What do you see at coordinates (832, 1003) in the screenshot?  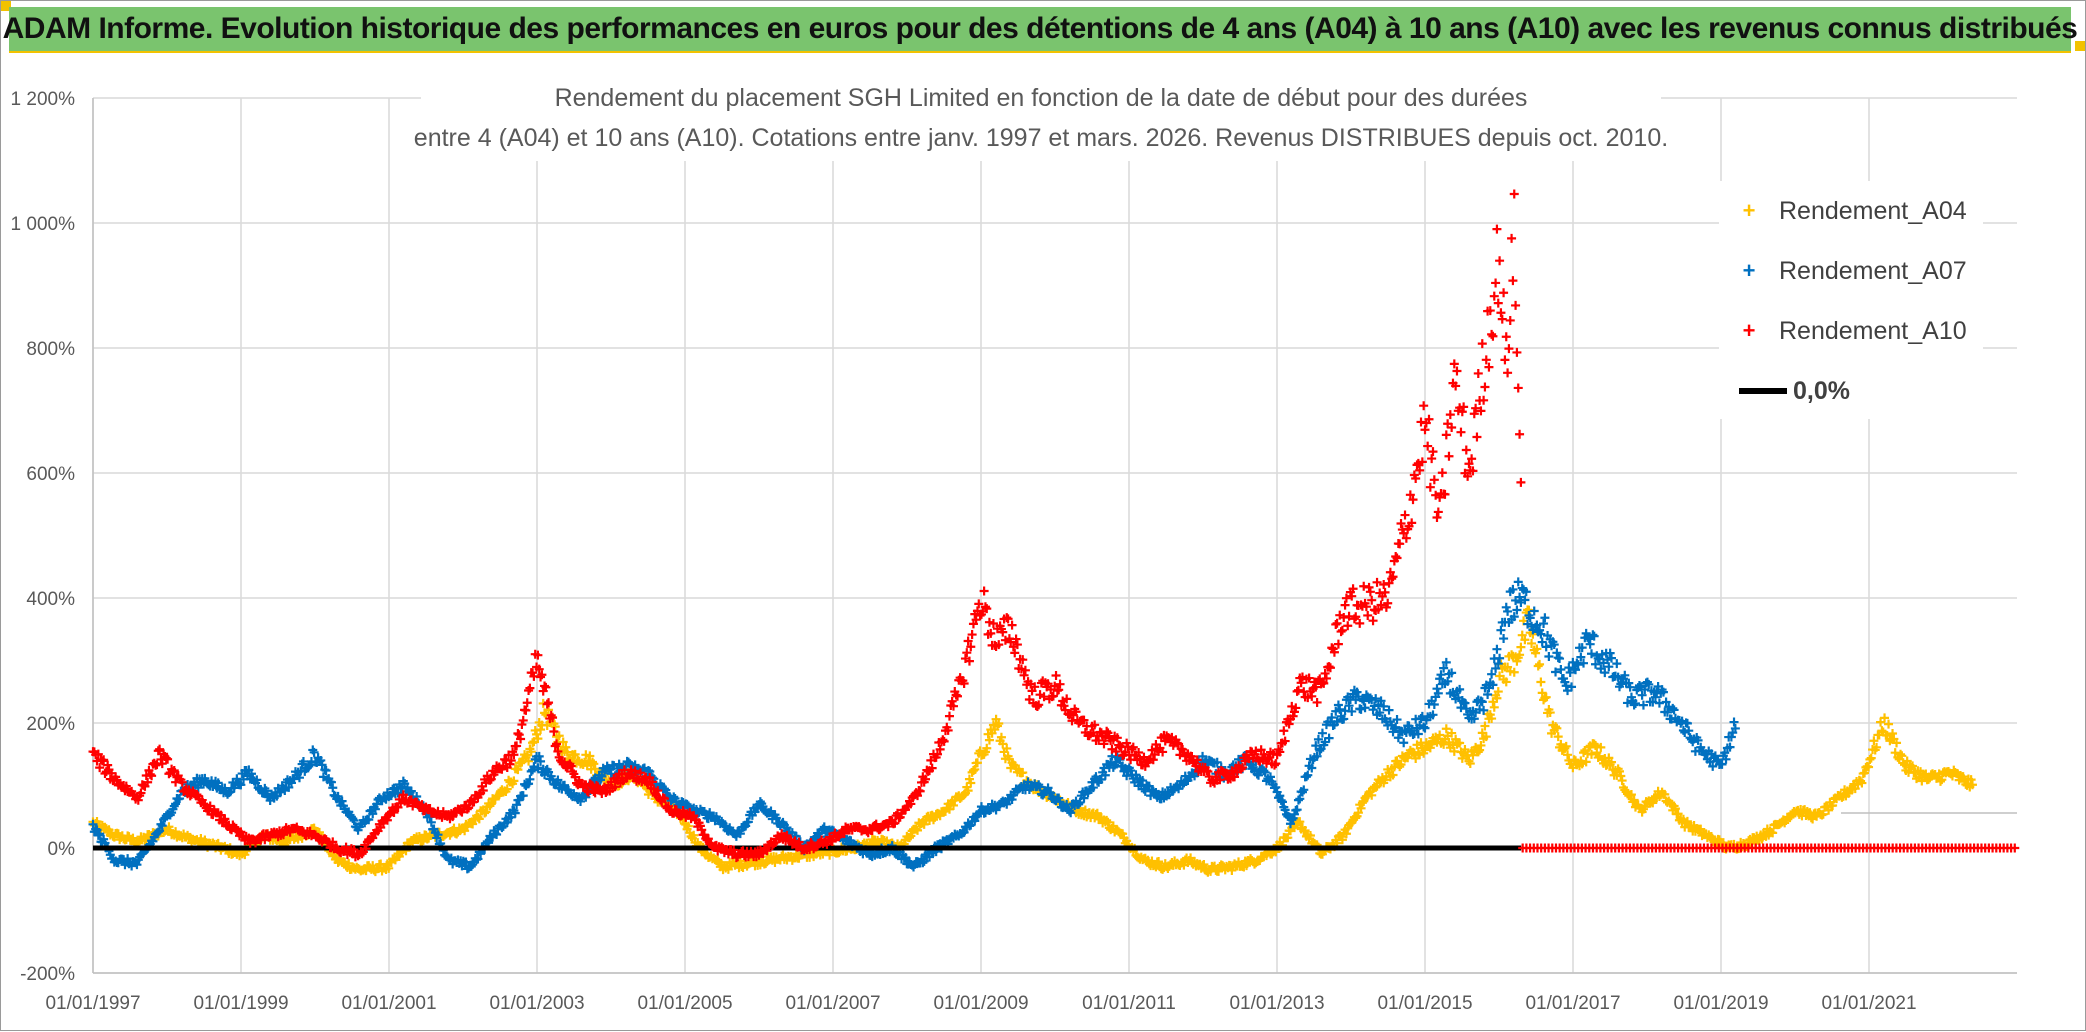 I see `x-tick-label: 01/01/2007` at bounding box center [832, 1003].